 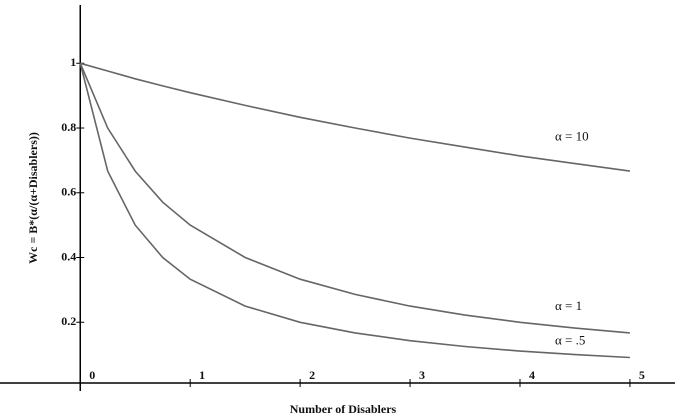 What do you see at coordinates (73, 62) in the screenshot?
I see `y-tick-label: 1` at bounding box center [73, 62].